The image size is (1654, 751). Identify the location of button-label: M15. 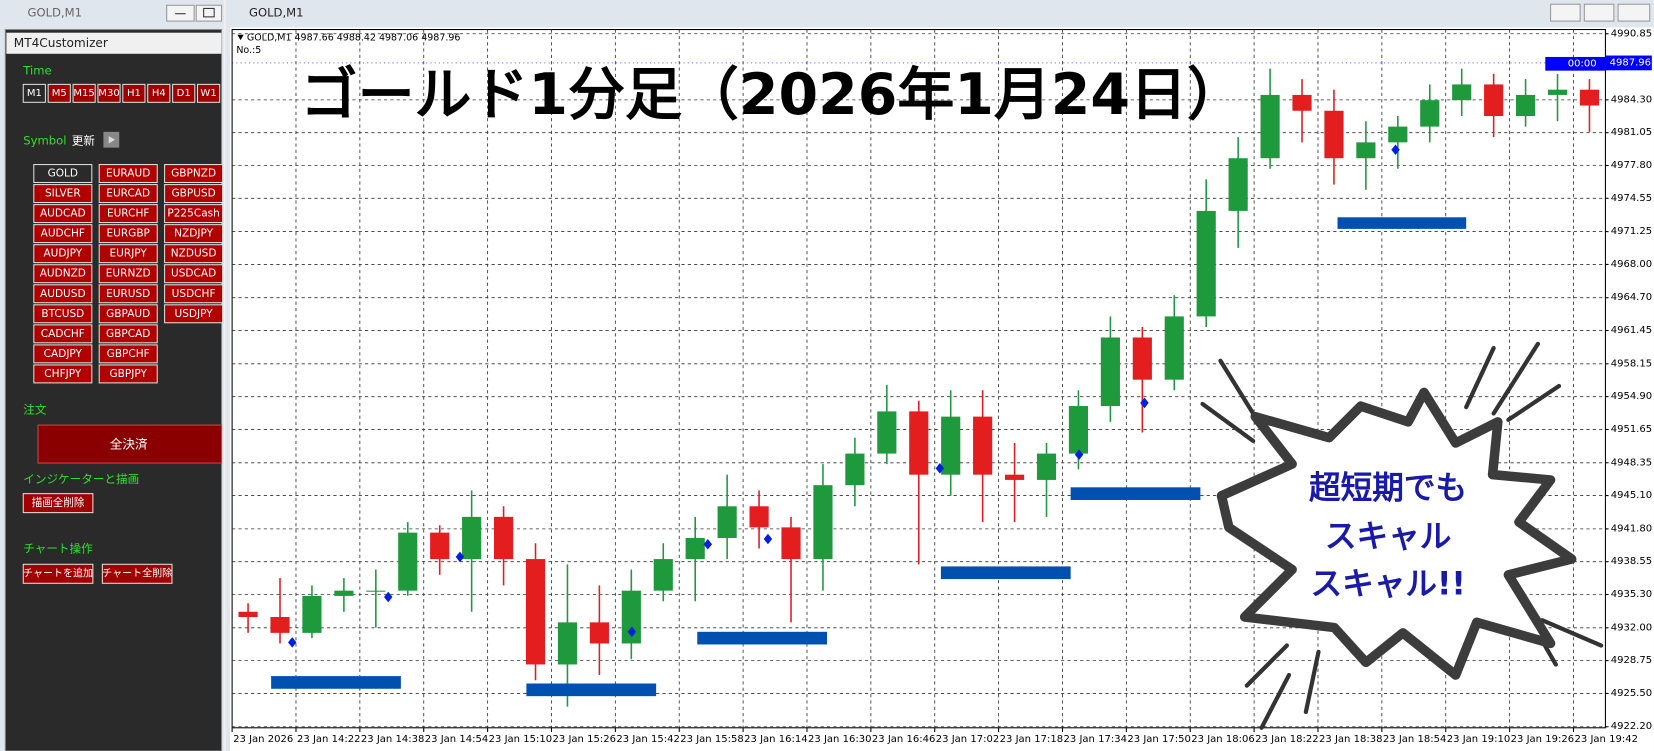
(83, 93).